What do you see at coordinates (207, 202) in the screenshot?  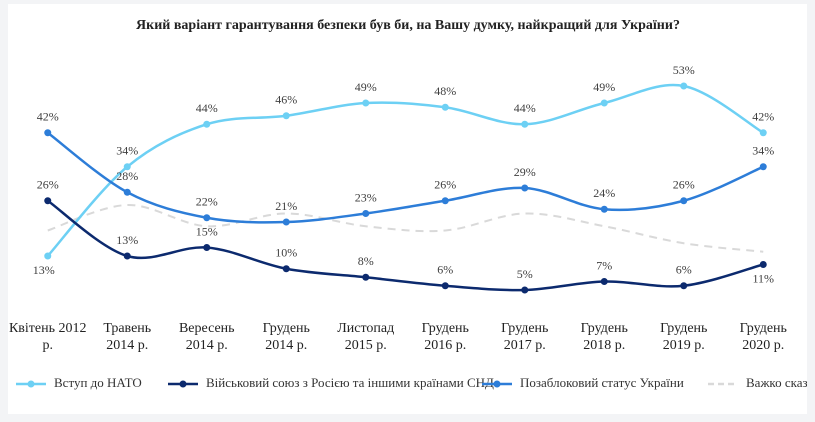 I see `data-label: 22%` at bounding box center [207, 202].